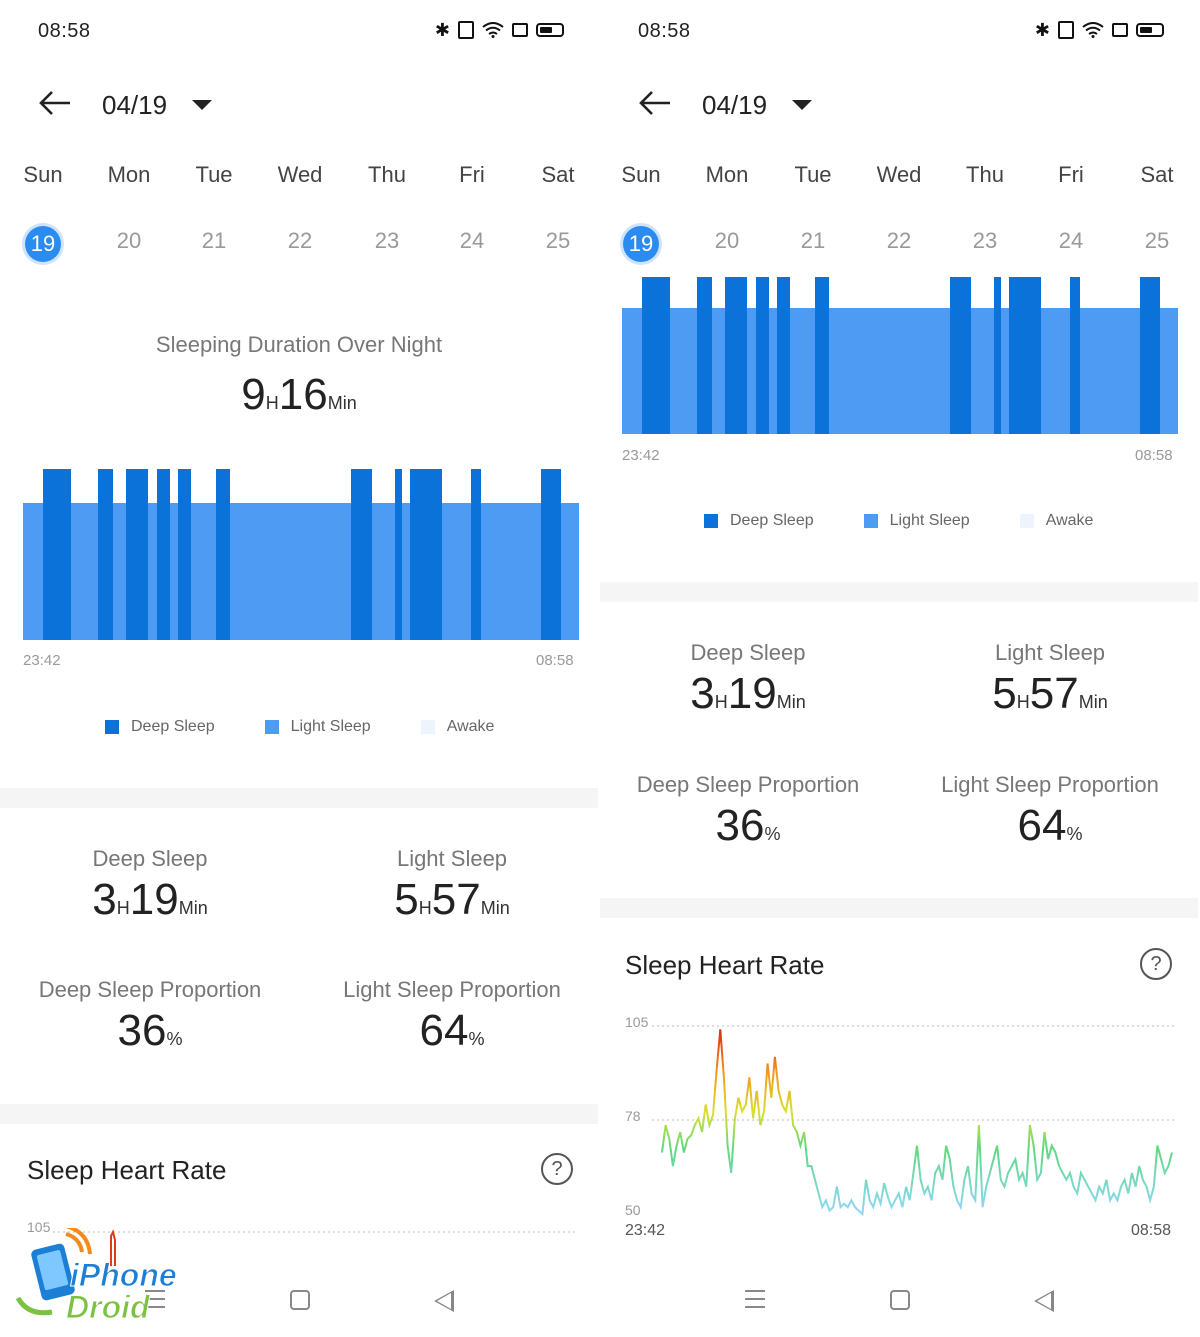 This screenshot has width=1200, height=1337. Describe the element at coordinates (1151, 1230) in the screenshot. I see `hr-end-time: 08:58` at that location.